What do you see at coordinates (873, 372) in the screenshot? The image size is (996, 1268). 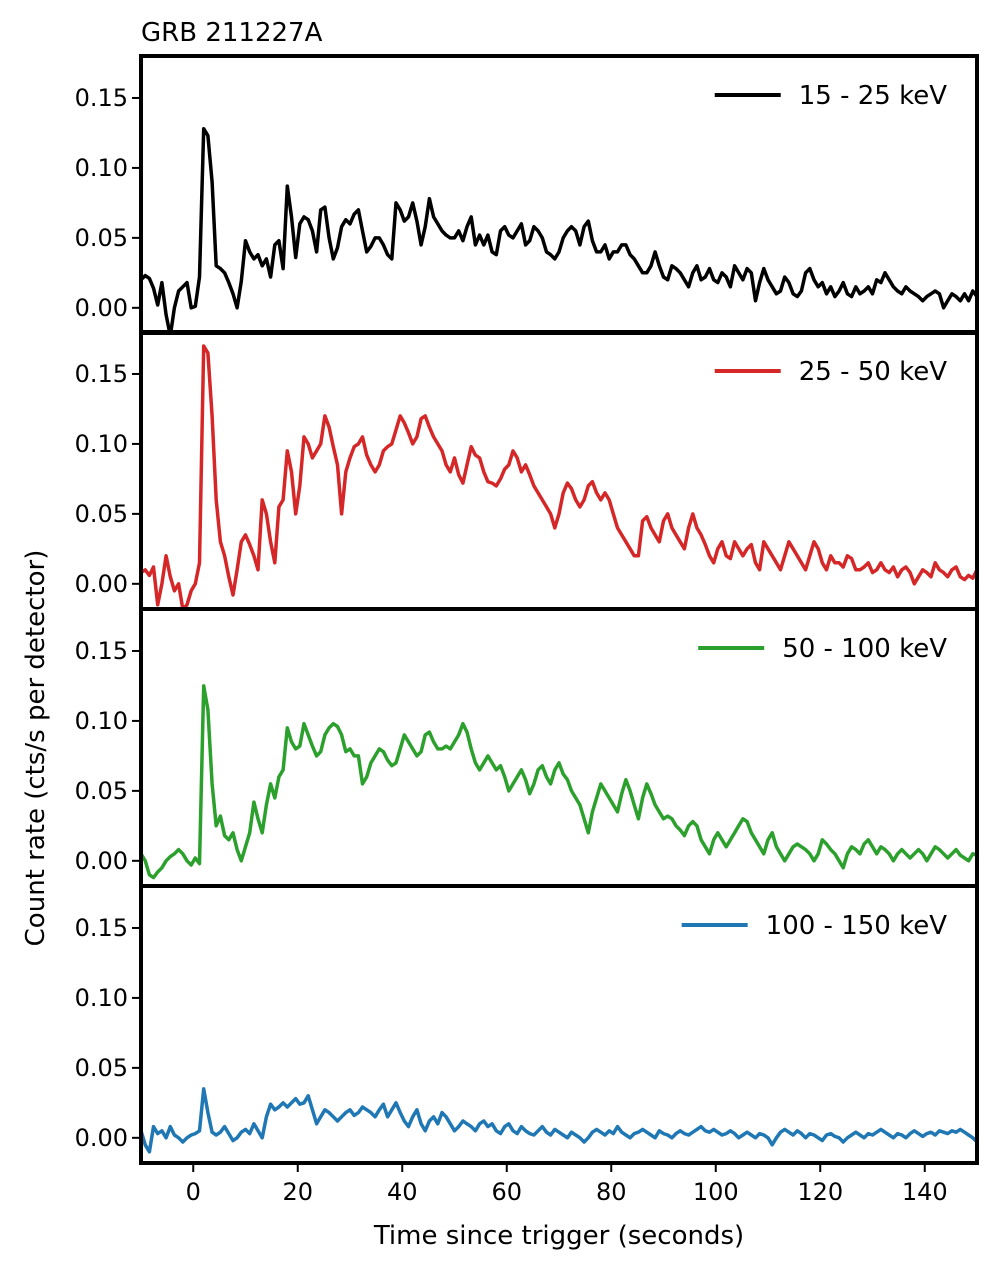 I see `legend-label-panel-2: 25 - 50 keV` at bounding box center [873, 372].